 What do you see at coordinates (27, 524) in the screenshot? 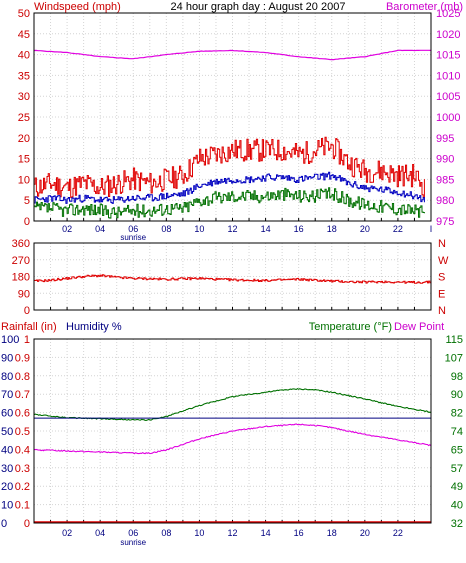
I see `rainfall-tick-label: 0` at bounding box center [27, 524].